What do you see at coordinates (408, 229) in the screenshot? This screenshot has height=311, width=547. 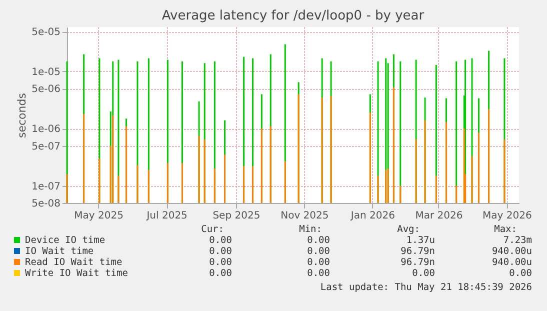 I see `text: Avg:` at bounding box center [408, 229].